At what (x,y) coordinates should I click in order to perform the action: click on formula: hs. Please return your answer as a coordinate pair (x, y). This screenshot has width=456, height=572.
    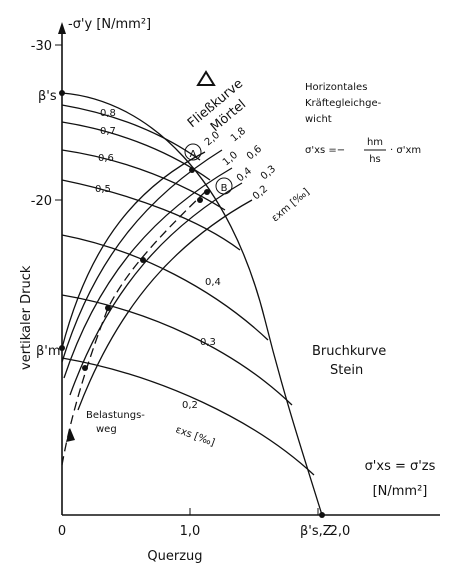
    Looking at the image, I should click on (375, 159).